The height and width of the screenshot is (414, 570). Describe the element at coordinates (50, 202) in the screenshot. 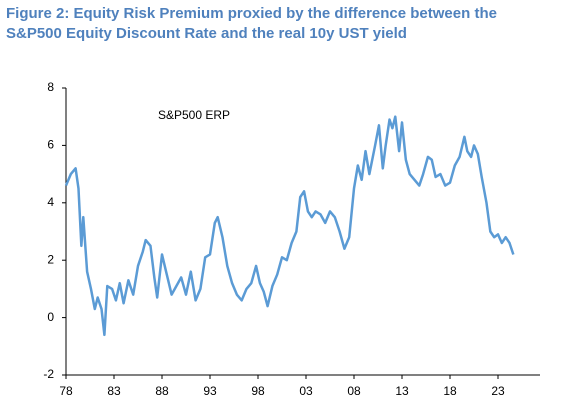

I see `y-tick-label: 4` at that location.